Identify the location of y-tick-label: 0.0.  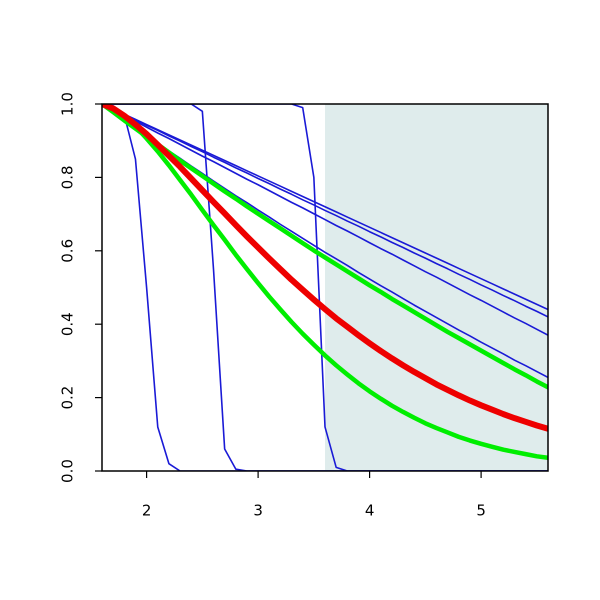
(68, 471).